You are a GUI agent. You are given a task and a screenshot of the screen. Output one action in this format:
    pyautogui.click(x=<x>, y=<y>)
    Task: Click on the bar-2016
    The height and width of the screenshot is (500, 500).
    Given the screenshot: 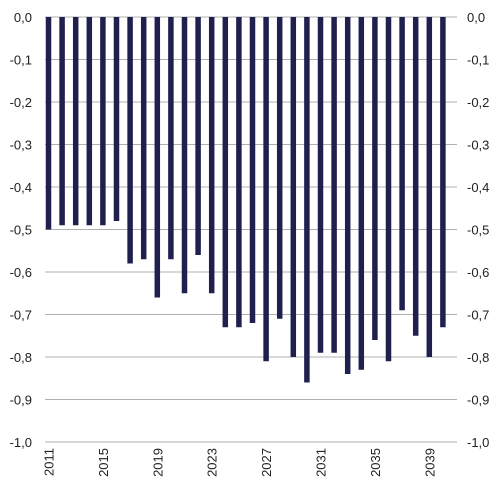 What is the action you would take?
    pyautogui.click(x=116, y=119)
    